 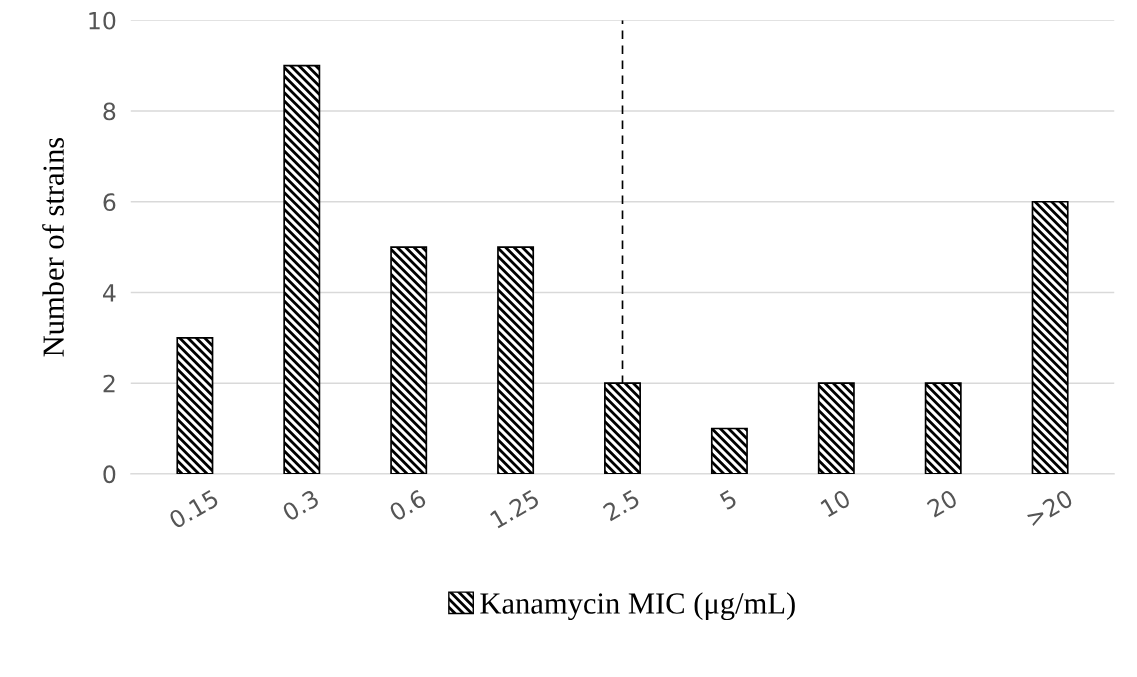 What do you see at coordinates (109, 293) in the screenshot?
I see `y-tick-label: 4` at bounding box center [109, 293].